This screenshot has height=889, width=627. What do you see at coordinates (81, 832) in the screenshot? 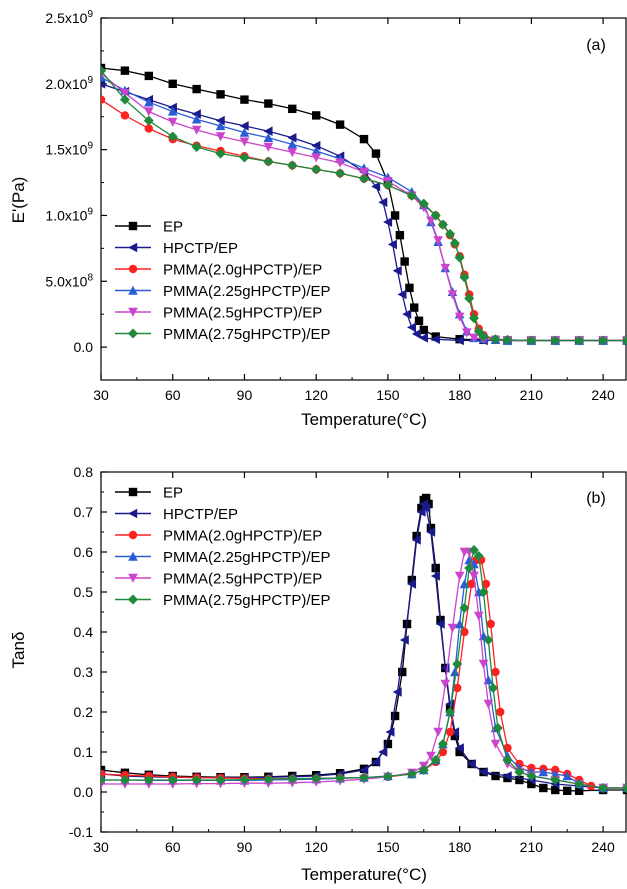
I see `y-tick-label: -0.1` at bounding box center [81, 832].